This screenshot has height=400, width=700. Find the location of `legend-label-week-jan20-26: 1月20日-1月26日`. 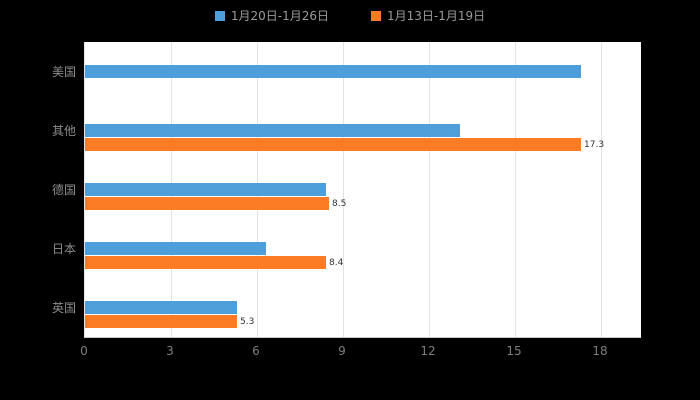

legend-label-week-jan20-26: 1月20日-1月26日 is located at coordinates (279, 16).